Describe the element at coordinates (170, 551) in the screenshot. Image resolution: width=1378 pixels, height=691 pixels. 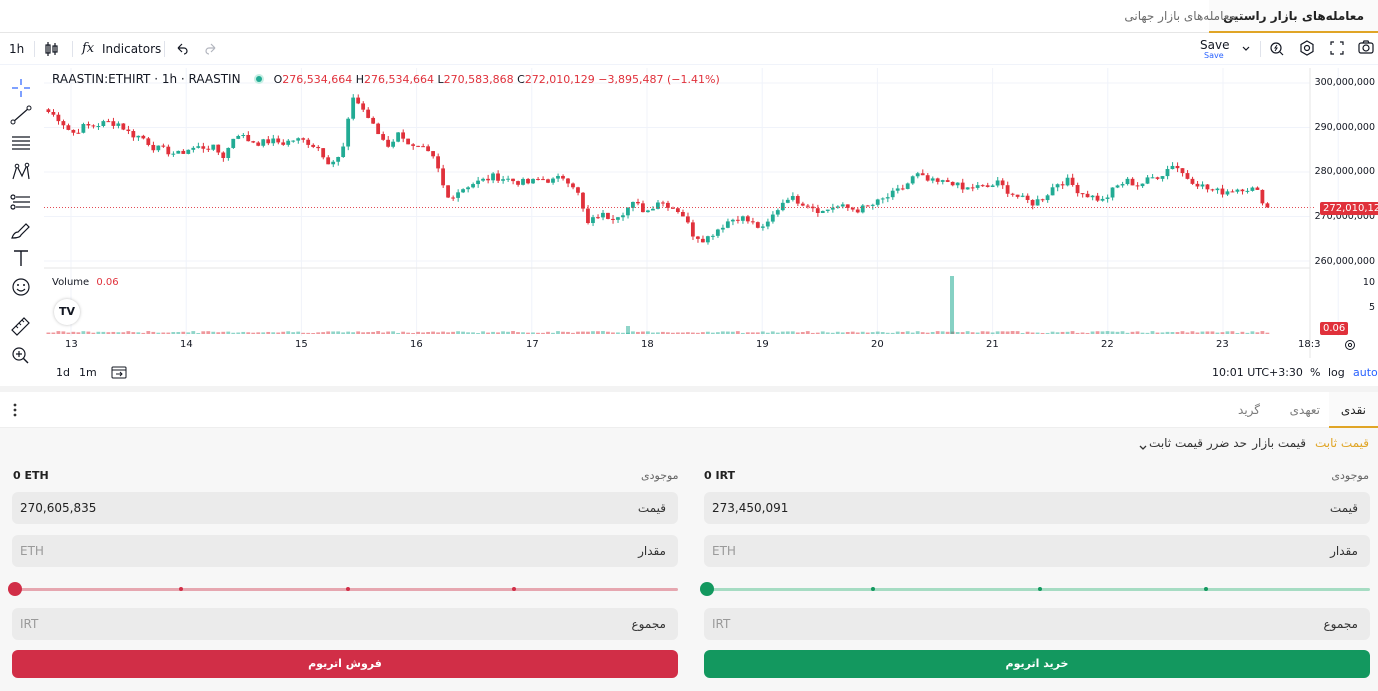
I see `sell-amount-input` at that location.